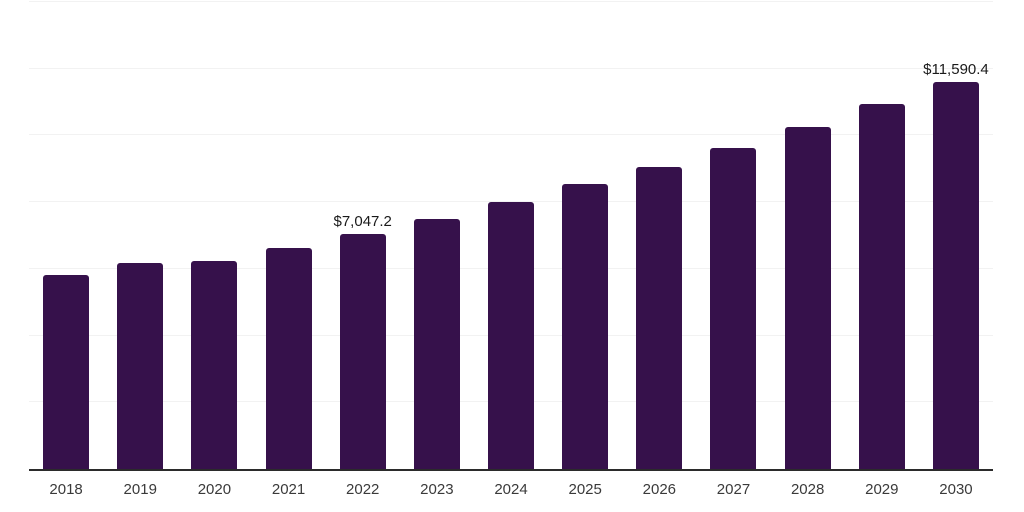  I want to click on bar-2026, so click(659, 317).